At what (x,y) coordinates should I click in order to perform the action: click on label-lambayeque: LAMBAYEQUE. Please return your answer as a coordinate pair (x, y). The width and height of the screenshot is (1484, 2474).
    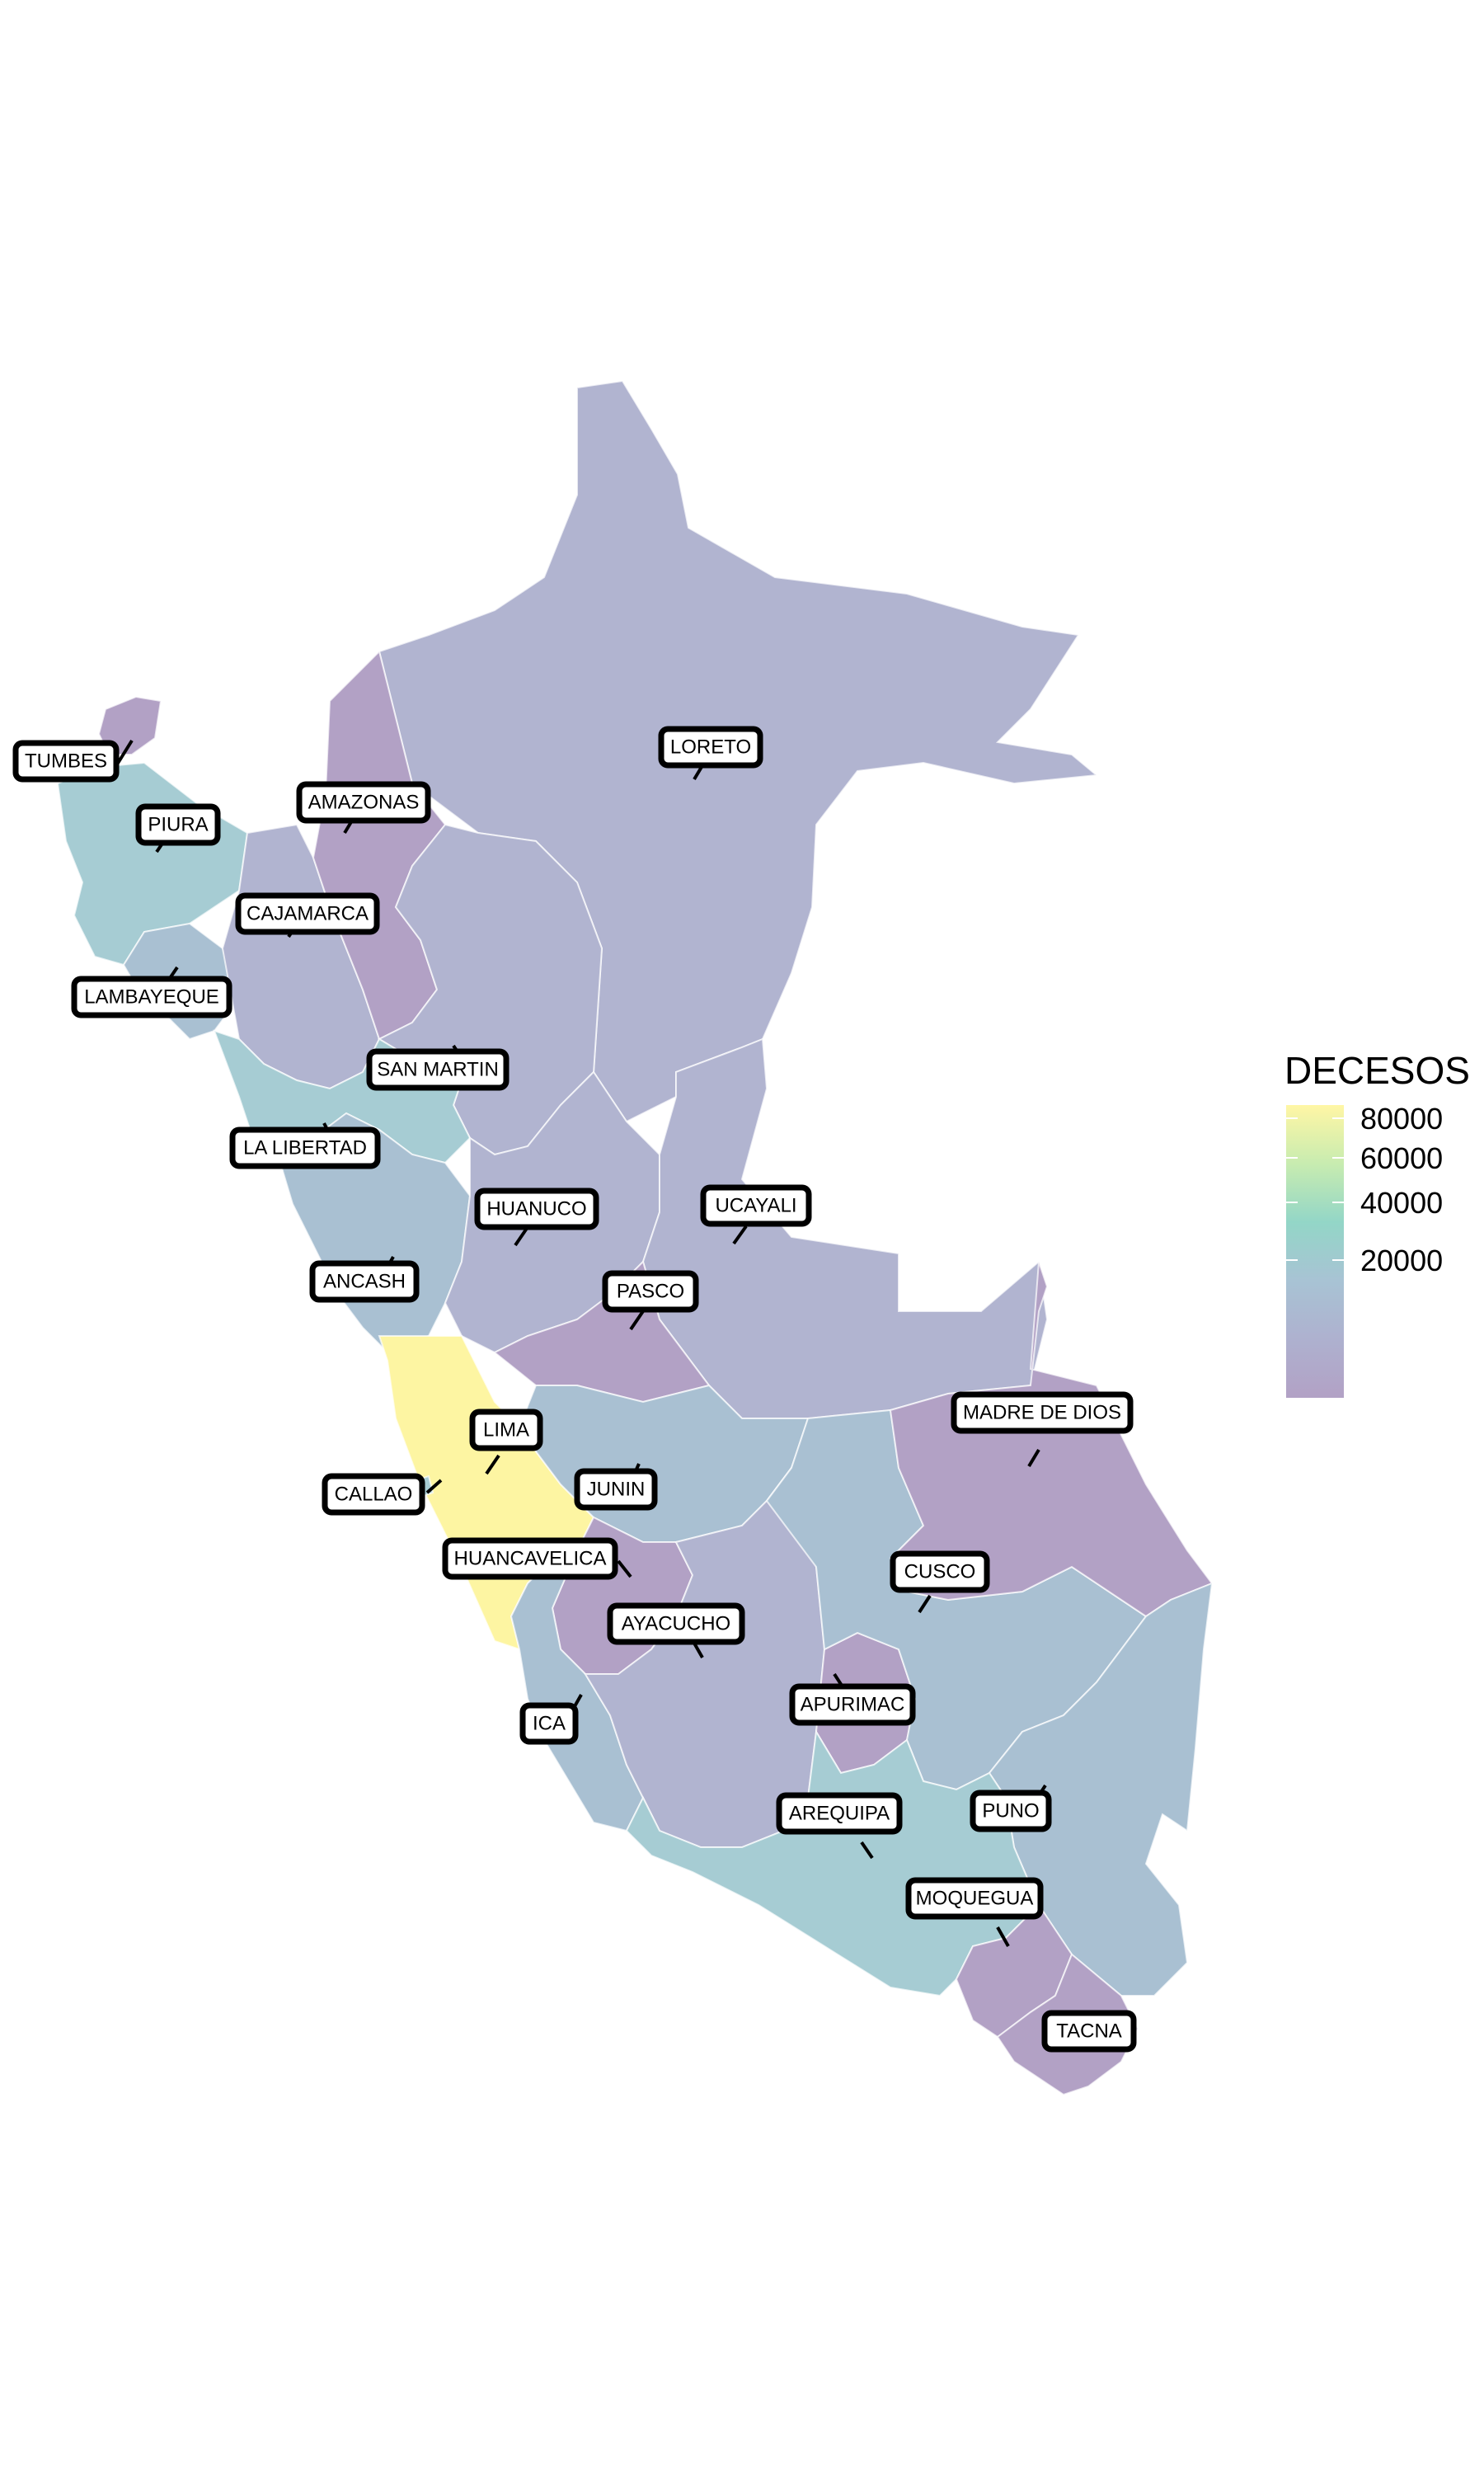
    Looking at the image, I should click on (151, 997).